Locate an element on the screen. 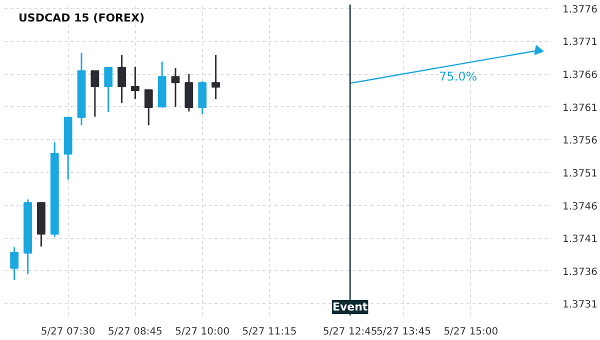  y-tick-label: 1.3761 is located at coordinates (580, 108).